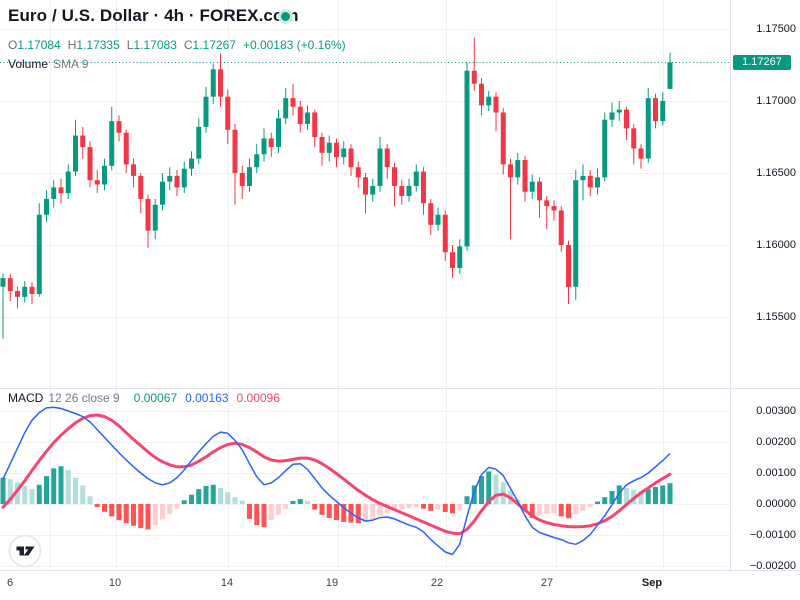 The width and height of the screenshot is (800, 600). What do you see at coordinates (39, 45) in the screenshot?
I see `open-value: 1.17084` at bounding box center [39, 45].